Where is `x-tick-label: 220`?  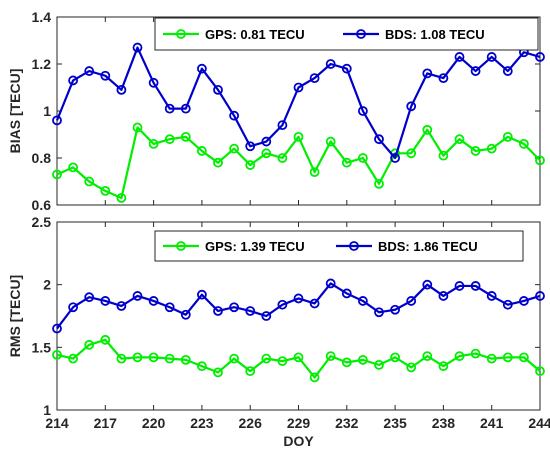 x-tick-label: 220 is located at coordinates (154, 423).